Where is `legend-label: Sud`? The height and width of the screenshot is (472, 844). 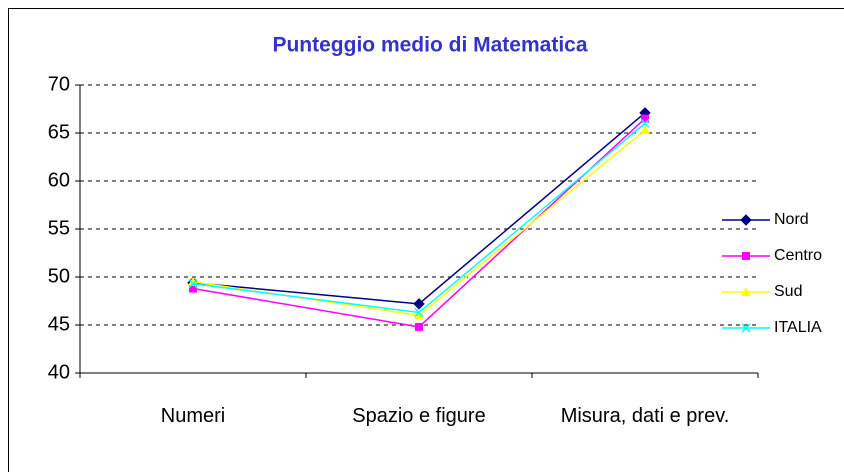 legend-label: Sud is located at coordinates (788, 291).